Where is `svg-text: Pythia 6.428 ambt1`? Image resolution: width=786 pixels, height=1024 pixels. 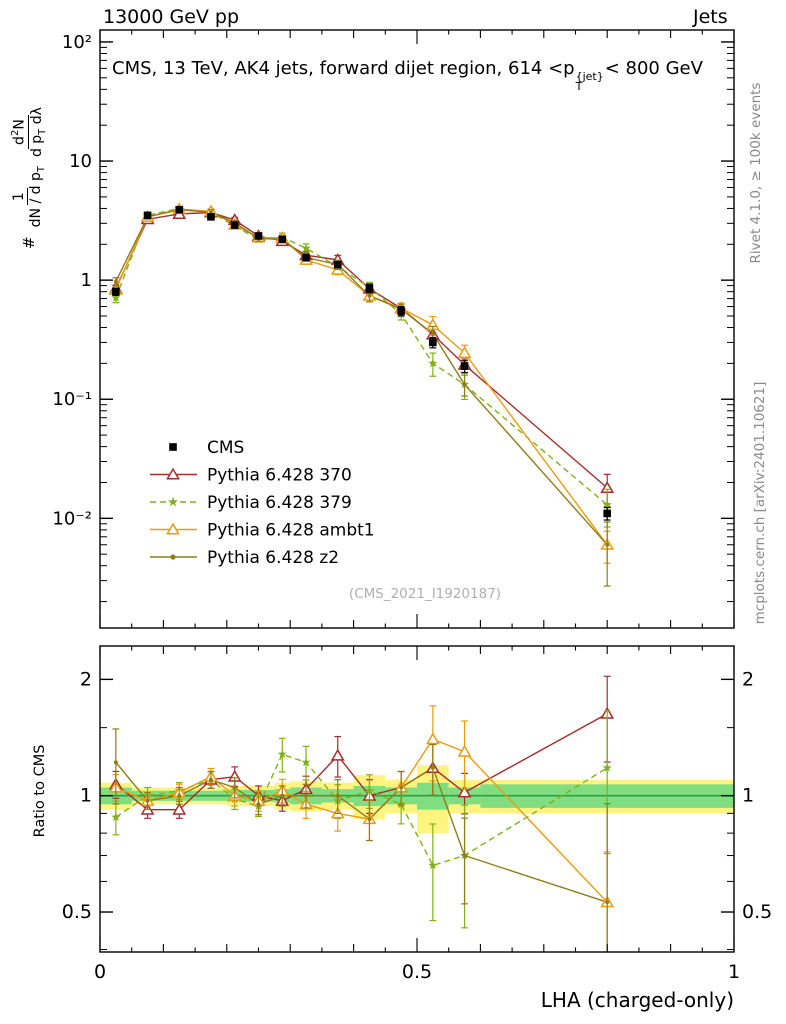
svg-text: Pythia 6.428 ambt1 is located at coordinates (291, 531).